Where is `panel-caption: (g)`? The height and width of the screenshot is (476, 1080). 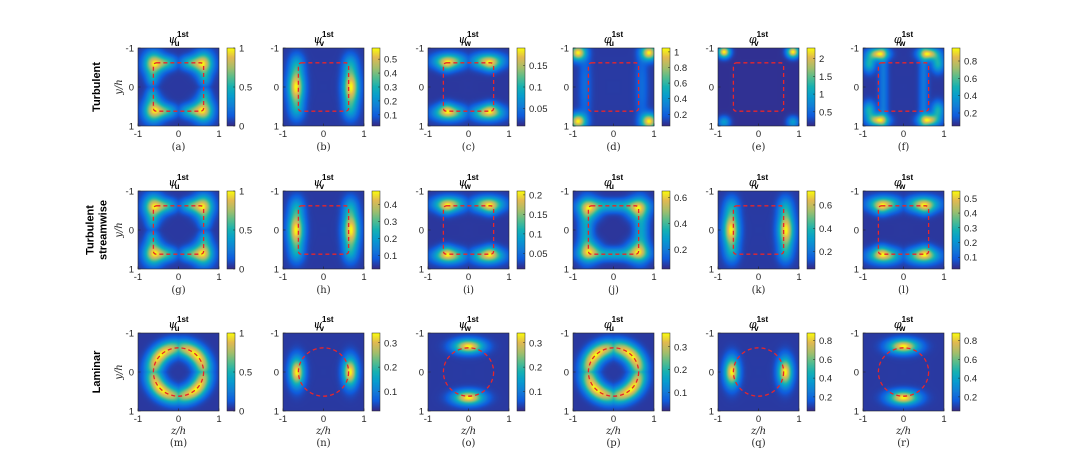 panel-caption: (g) is located at coordinates (178, 290).